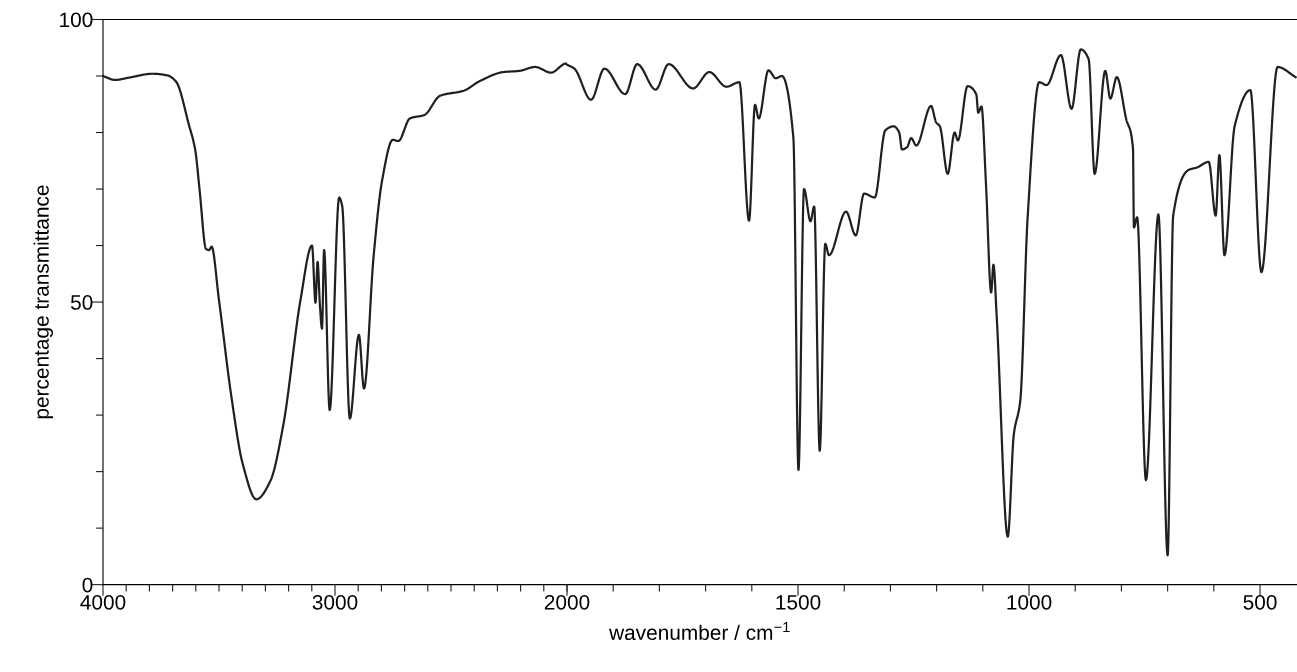  What do you see at coordinates (699, 631) in the screenshot?
I see `x-axis-title: wavenumber / cm$^{−1}$` at bounding box center [699, 631].